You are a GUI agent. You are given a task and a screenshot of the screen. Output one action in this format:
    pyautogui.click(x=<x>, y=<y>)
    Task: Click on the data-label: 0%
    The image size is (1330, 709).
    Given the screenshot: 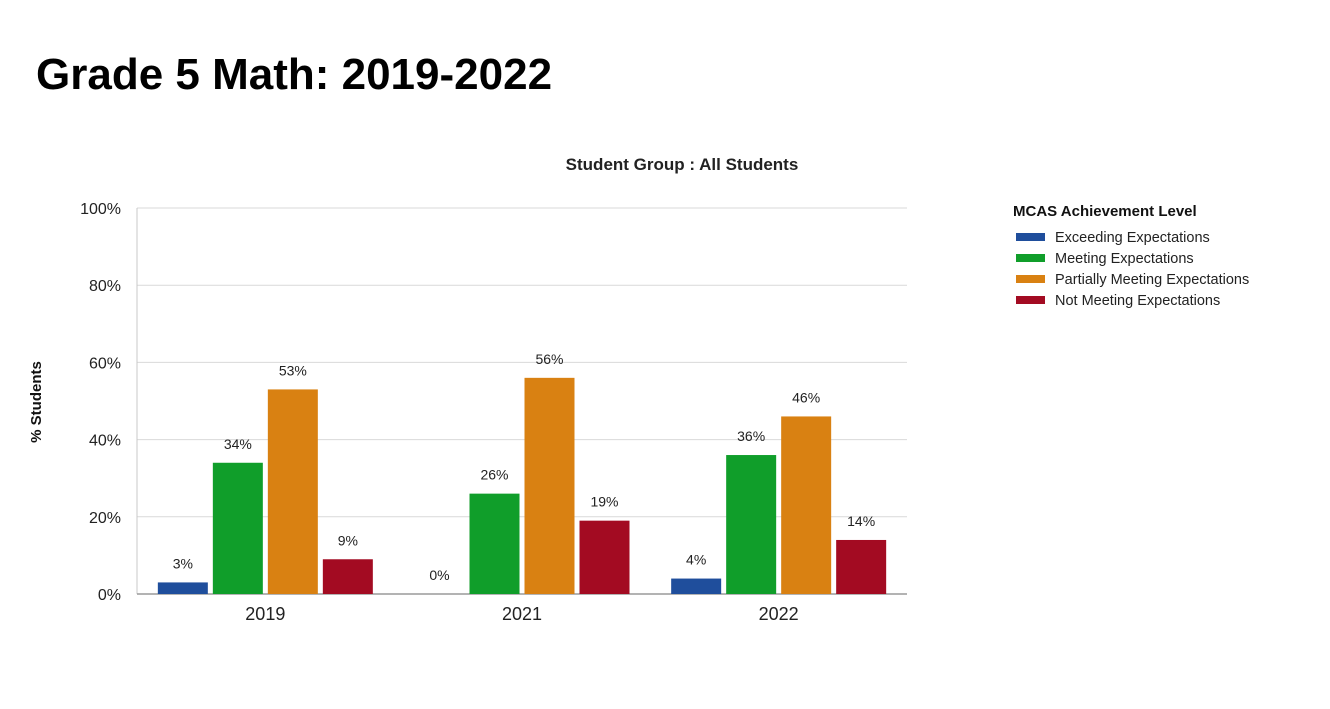 What is the action you would take?
    pyautogui.click(x=439, y=575)
    